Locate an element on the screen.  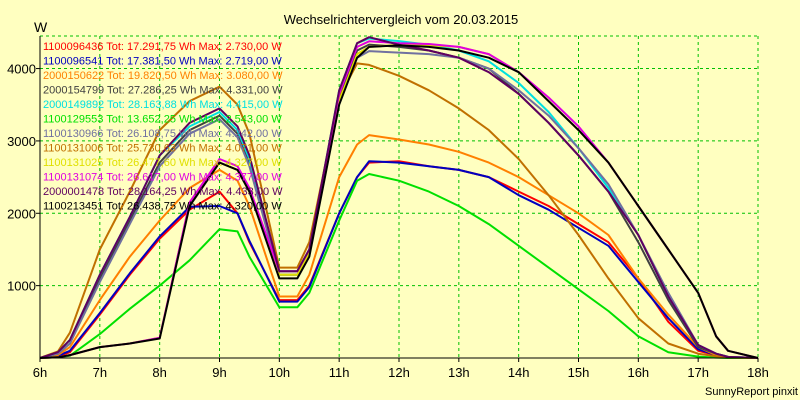
x-tick-label: 13h is located at coordinates (459, 372).